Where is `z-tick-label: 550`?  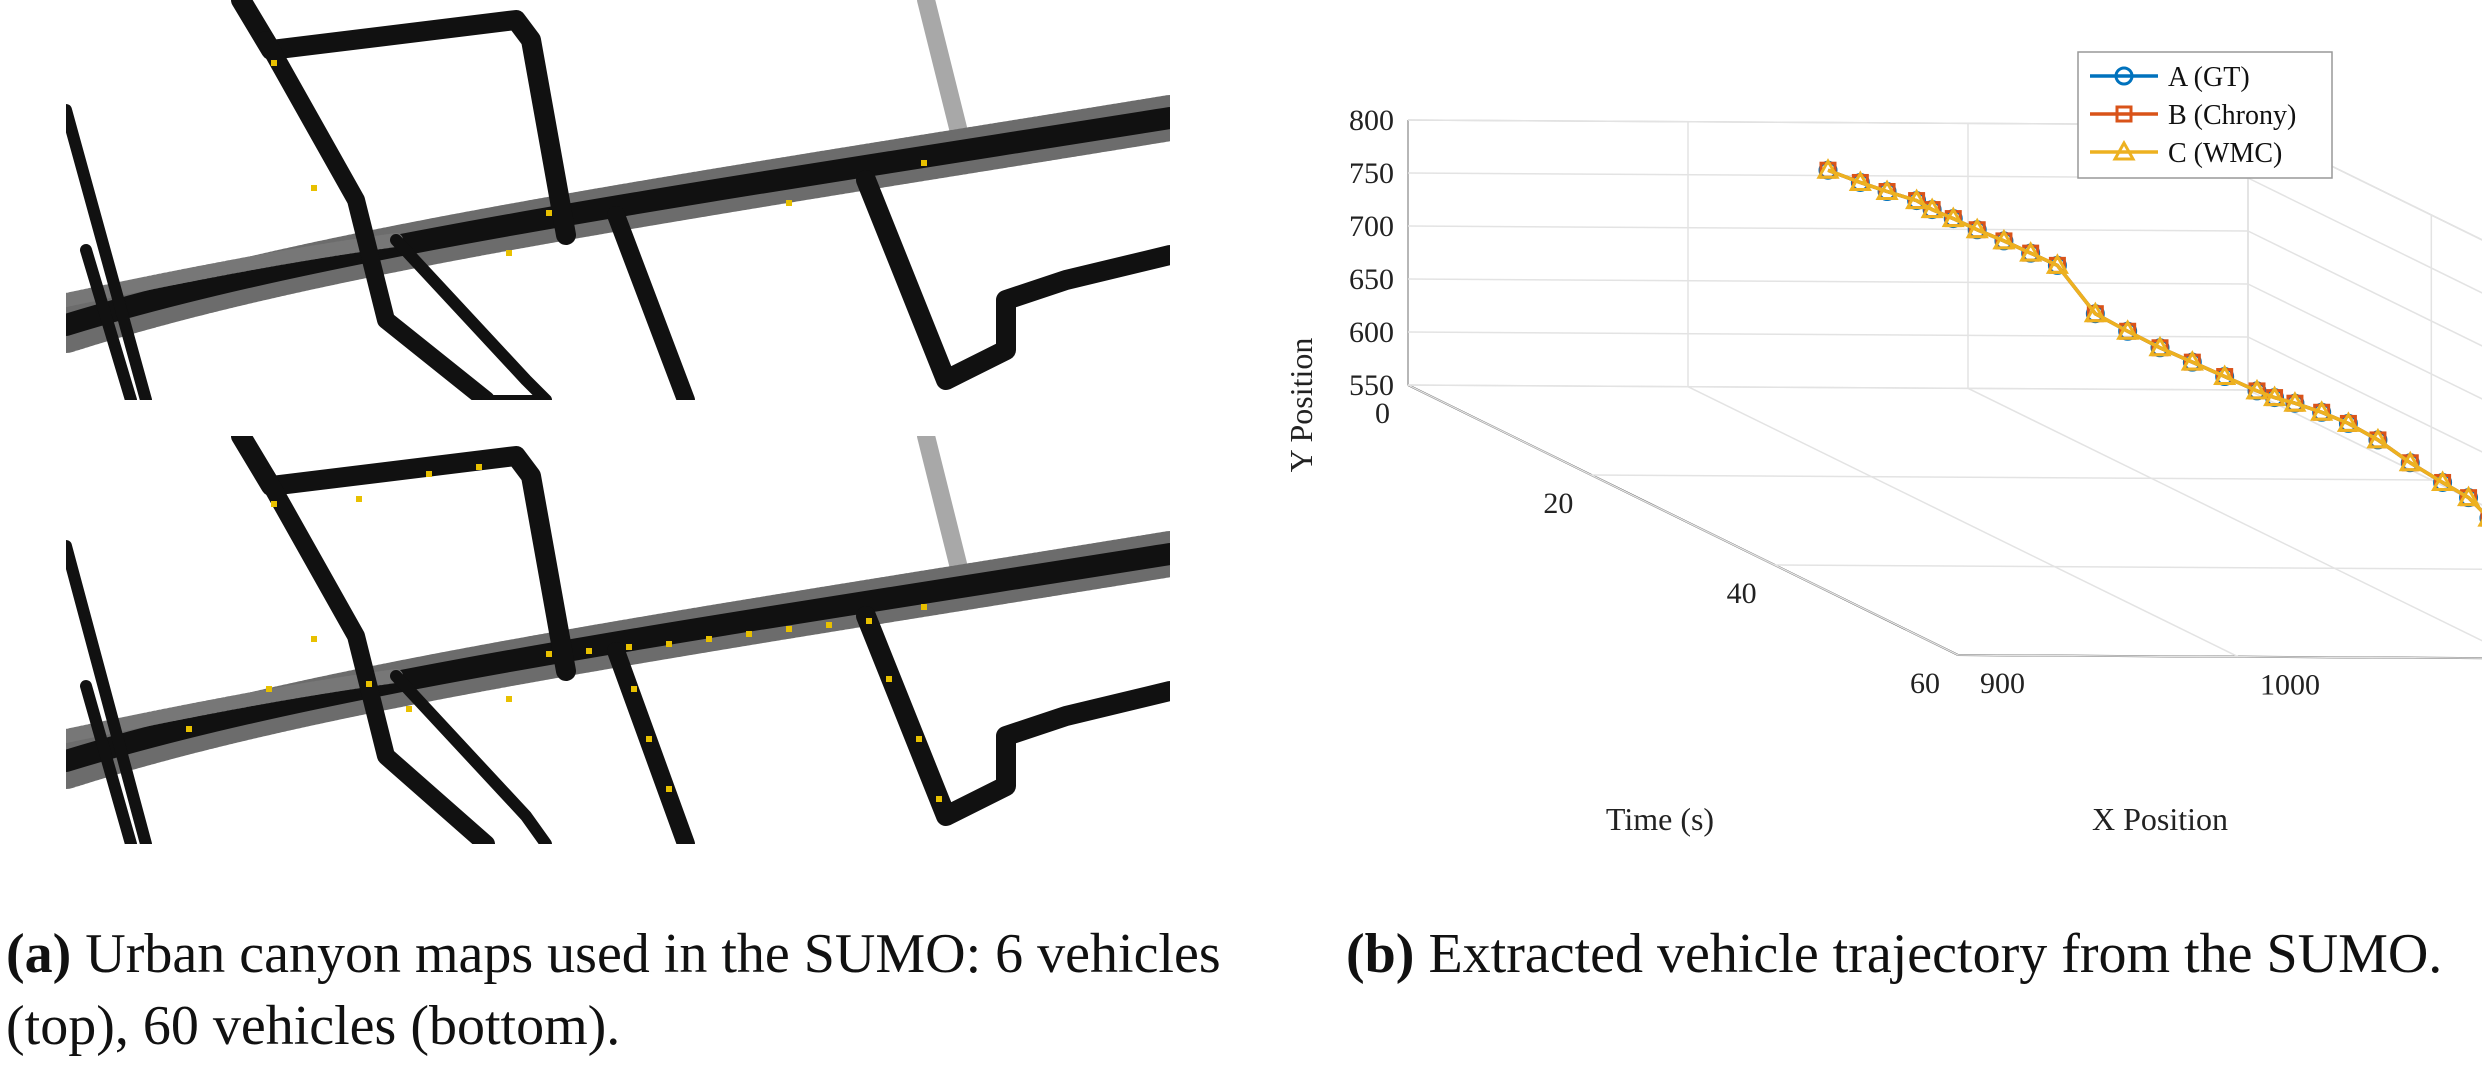
z-tick-label: 550 is located at coordinates (1371, 385).